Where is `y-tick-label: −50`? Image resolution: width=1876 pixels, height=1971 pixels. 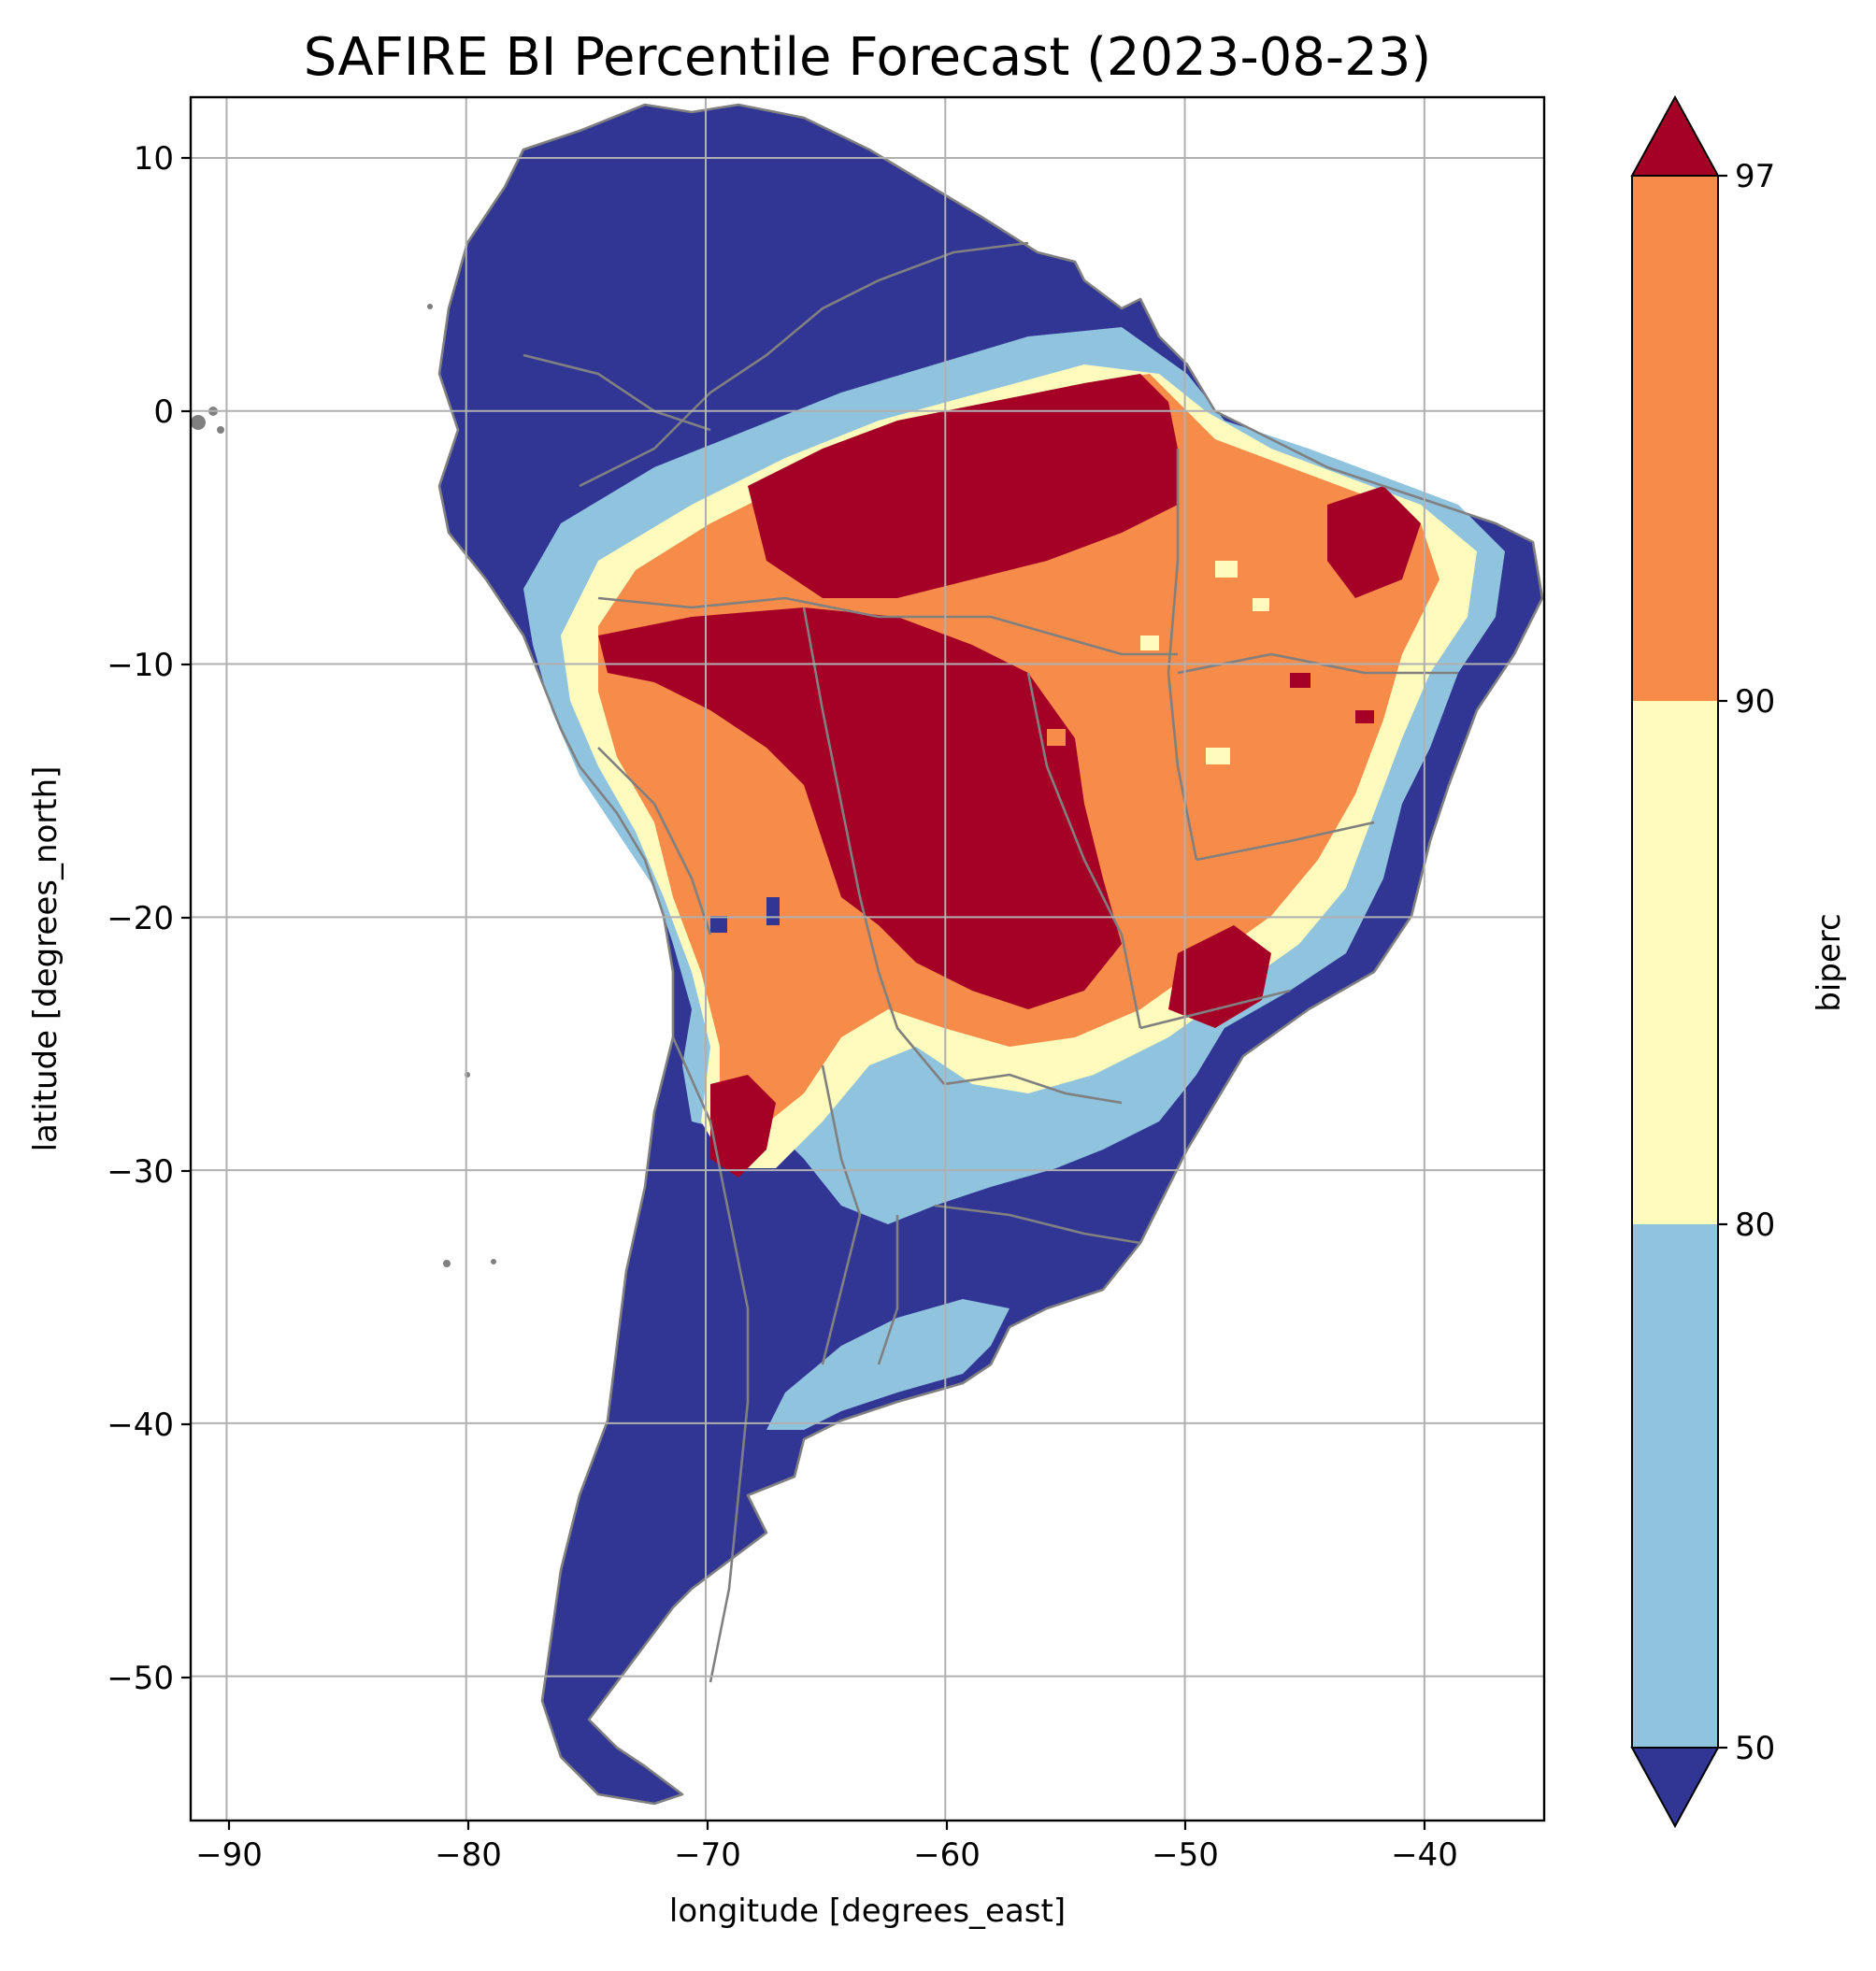 y-tick-label: −50 is located at coordinates (140, 1678).